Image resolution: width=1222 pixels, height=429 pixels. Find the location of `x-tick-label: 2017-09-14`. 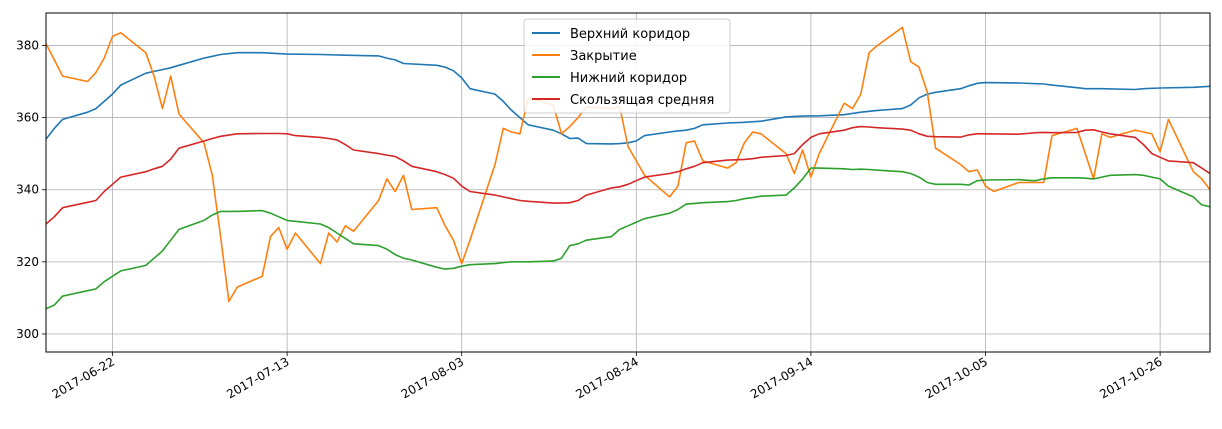

x-tick-label: 2017-09-14 is located at coordinates (781, 377).